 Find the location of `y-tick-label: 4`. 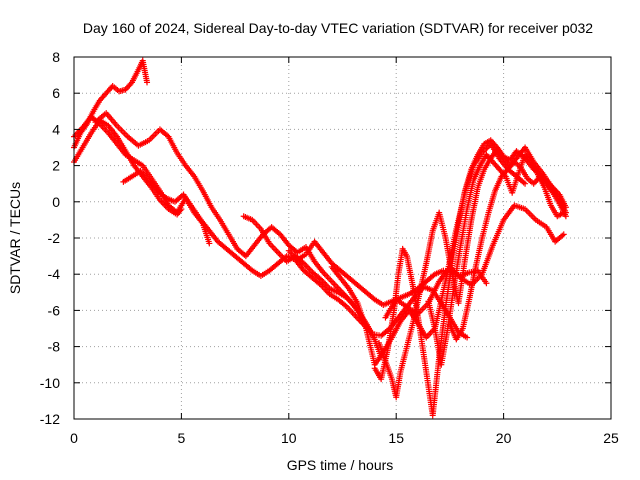

y-tick-label: 4 is located at coordinates (56, 129).